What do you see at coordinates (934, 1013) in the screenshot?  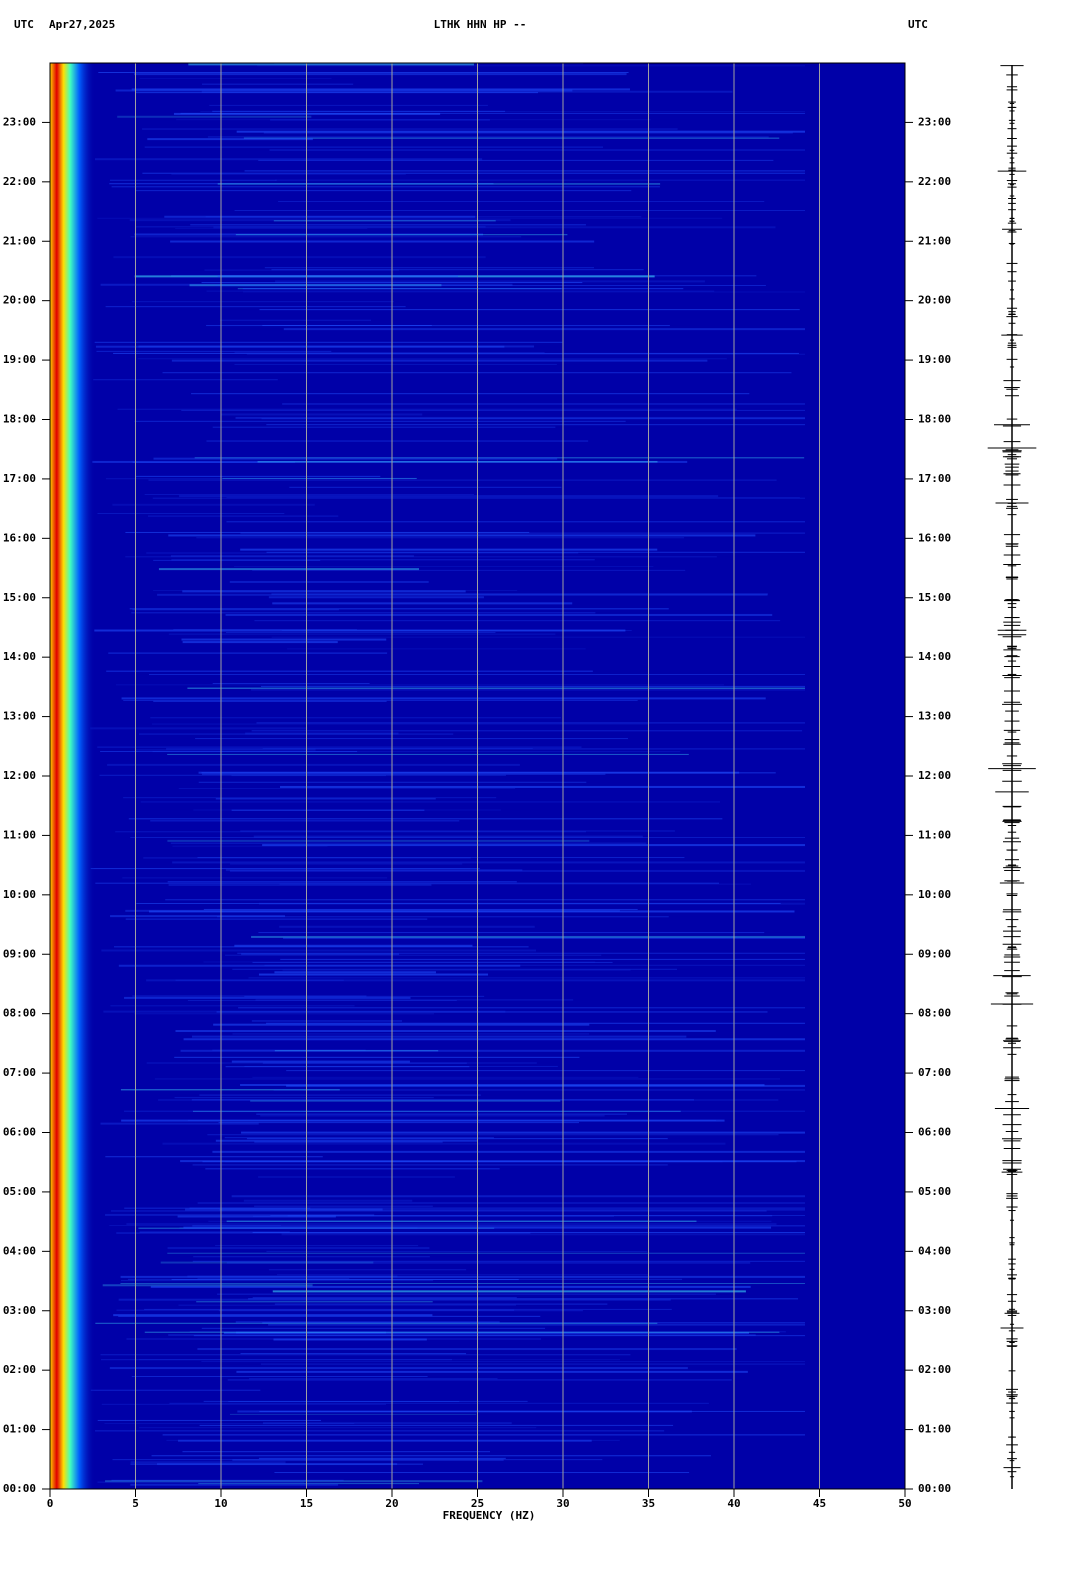 I see `y-tick-label-right: 08:00` at bounding box center [934, 1013].